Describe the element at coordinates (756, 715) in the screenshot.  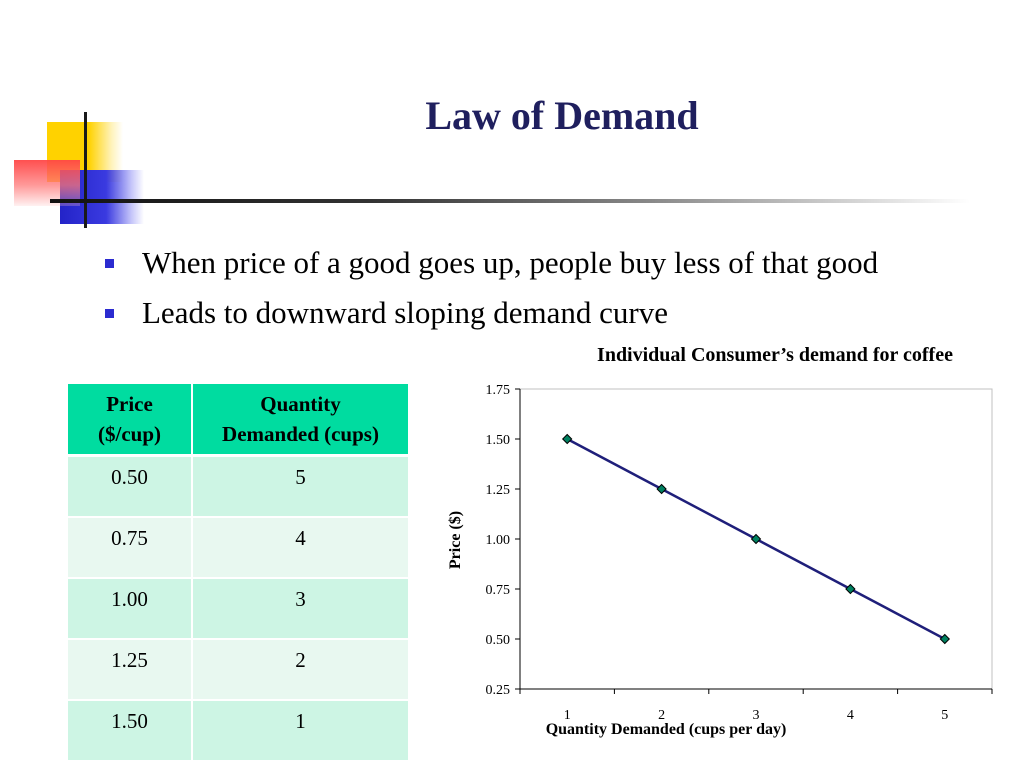
I see `x-tick-label: 3` at that location.